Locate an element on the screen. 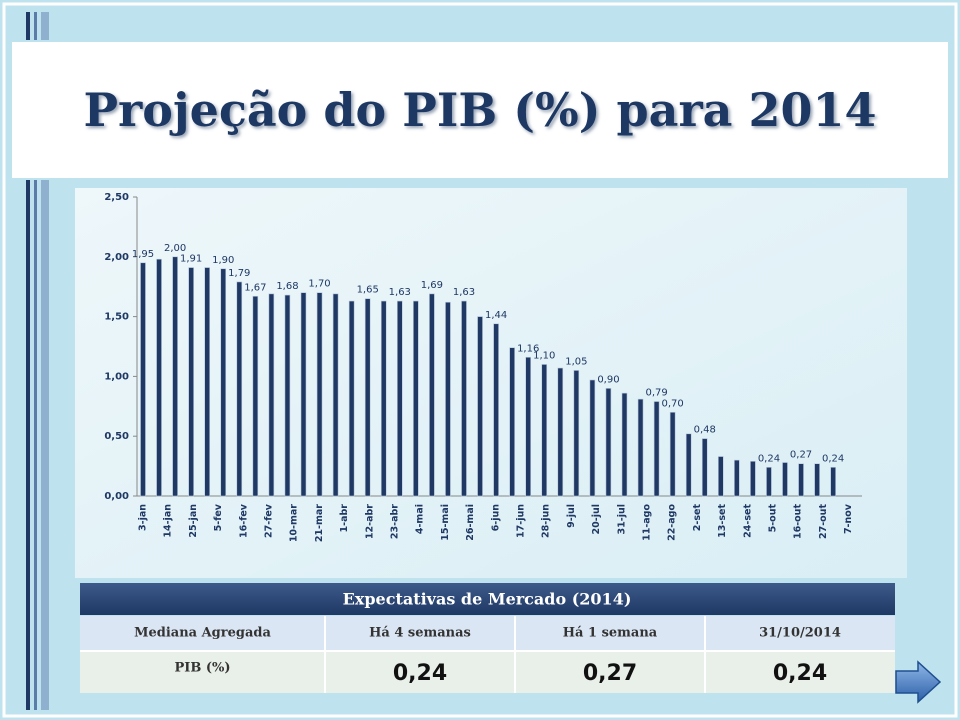  x-tick-label: 4-mai is located at coordinates (420, 519).